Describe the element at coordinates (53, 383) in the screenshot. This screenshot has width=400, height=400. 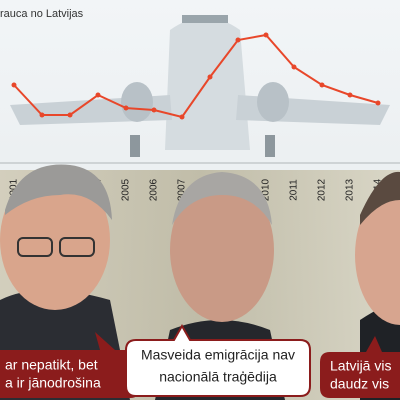
I see `quote-line: a ir jānodrošina` at that location.